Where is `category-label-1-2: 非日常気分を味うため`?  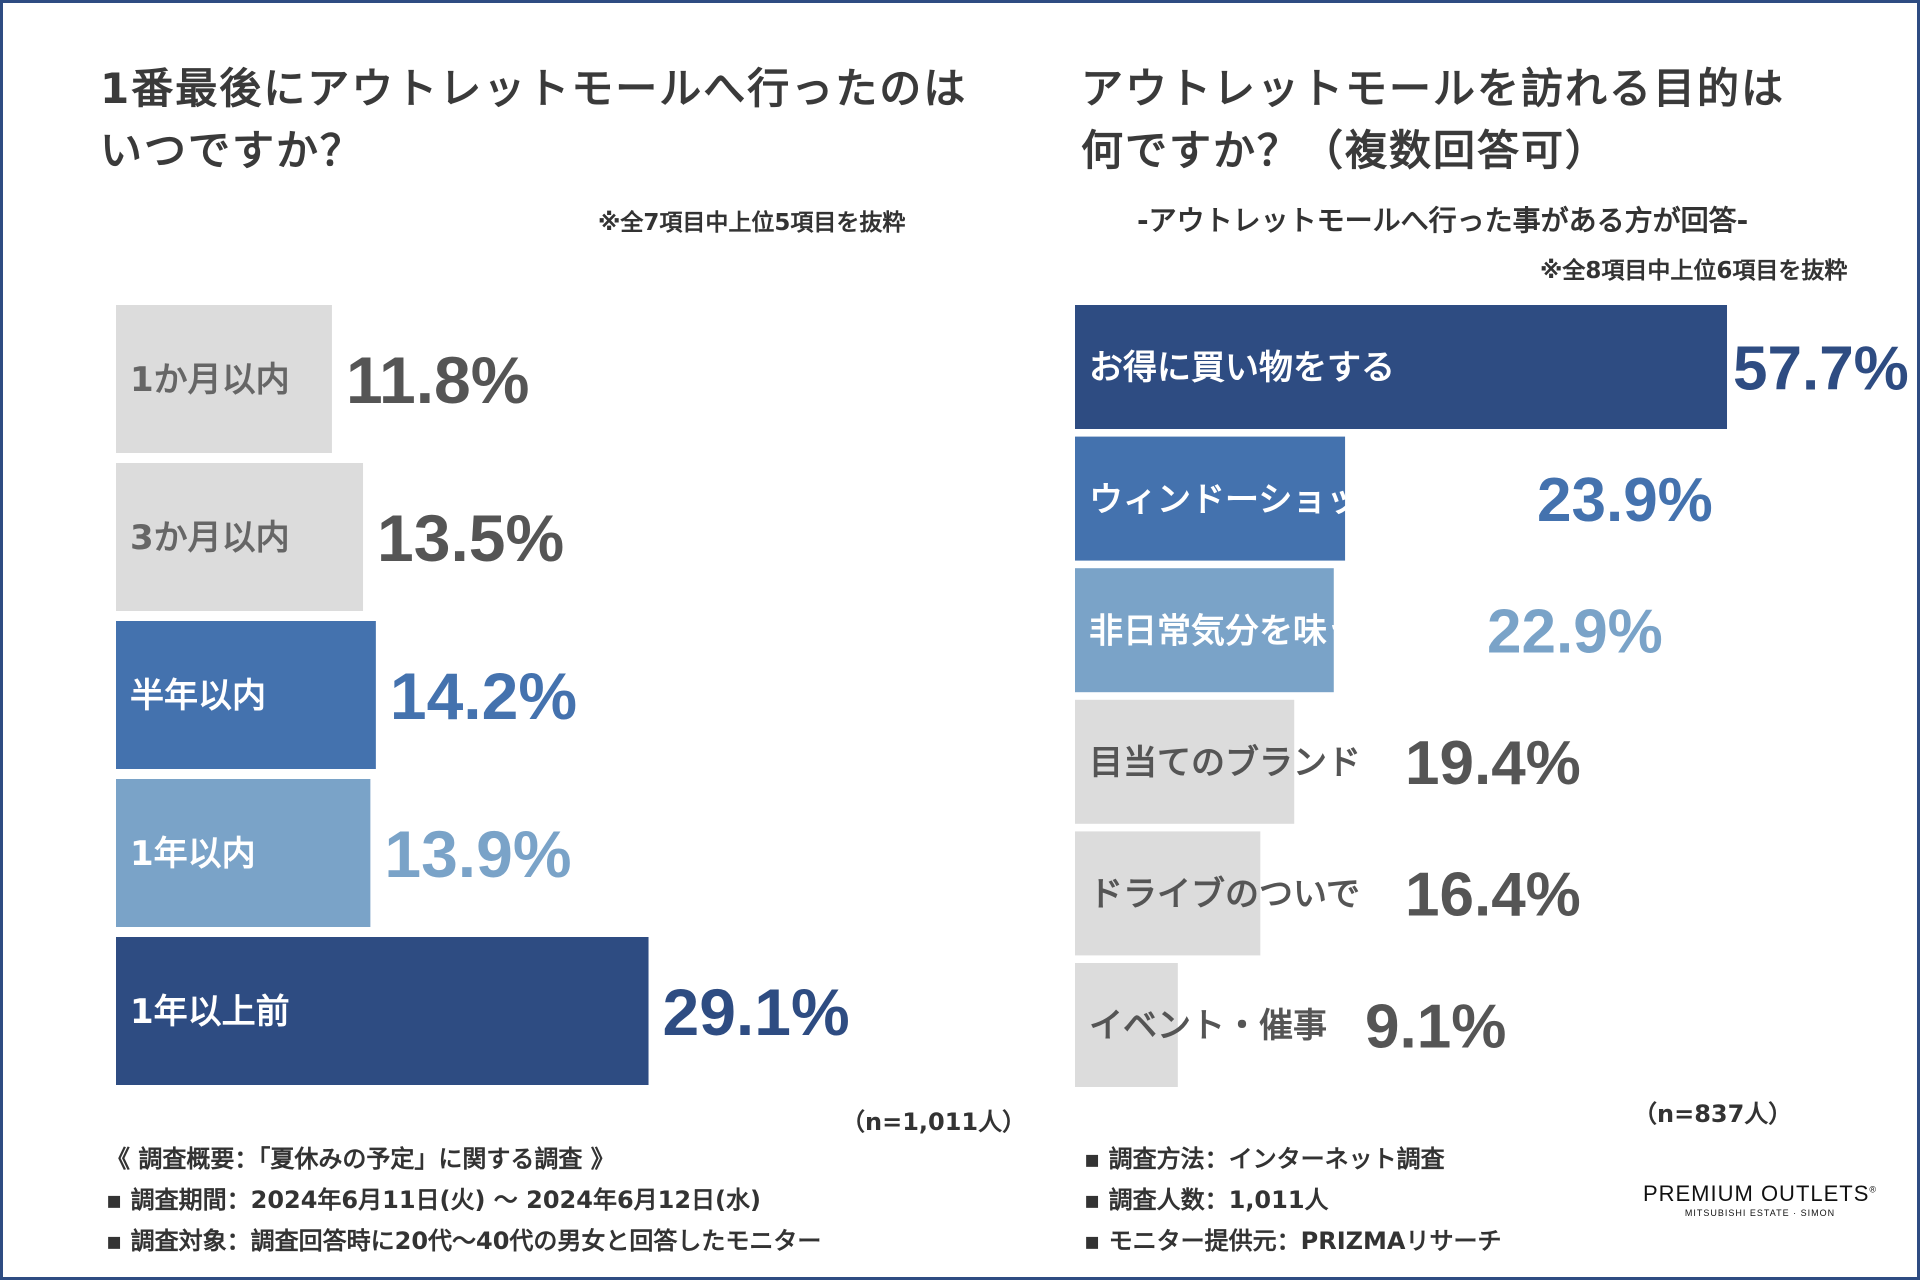 category-label-1-2: 非日常気分を味うため is located at coordinates (1259, 631).